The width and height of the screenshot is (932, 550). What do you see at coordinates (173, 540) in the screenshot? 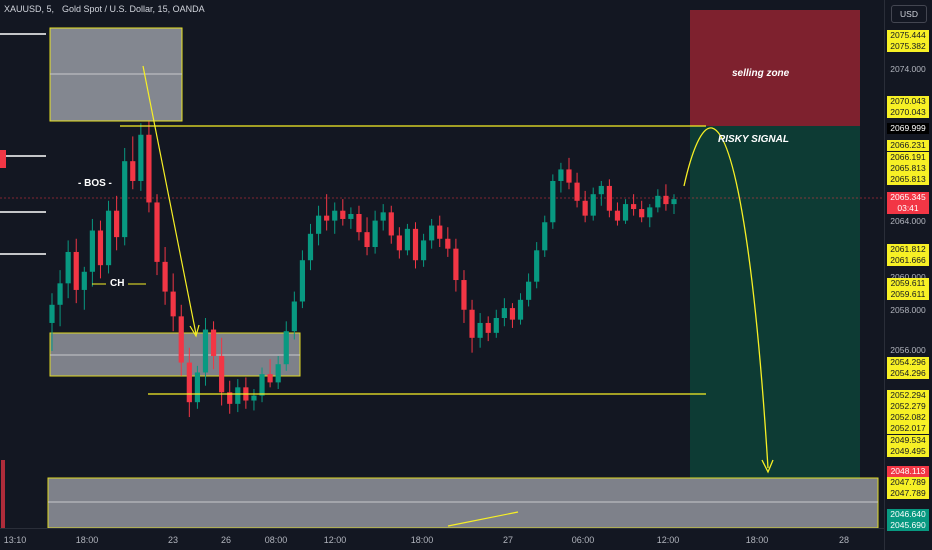
I see `time-label: 23` at bounding box center [173, 540].